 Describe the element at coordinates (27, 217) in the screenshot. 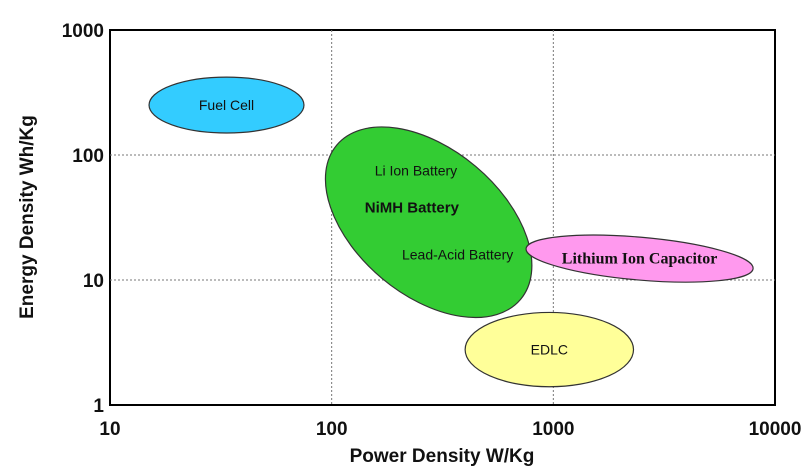

I see `y-axis-label: Energy Density Wh/Kg` at that location.